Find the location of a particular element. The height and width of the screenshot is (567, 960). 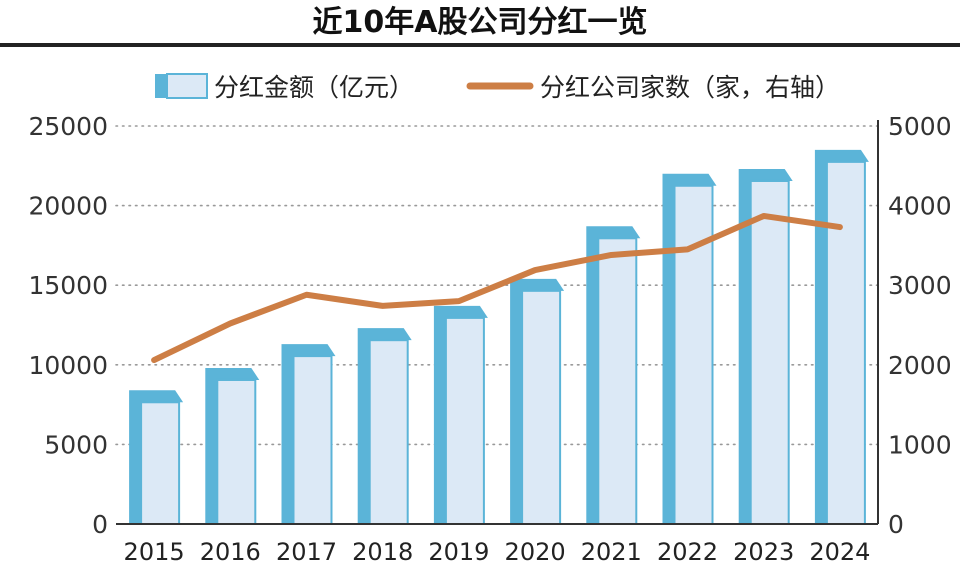

left-tick-label: 25000 is located at coordinates (68, 126).